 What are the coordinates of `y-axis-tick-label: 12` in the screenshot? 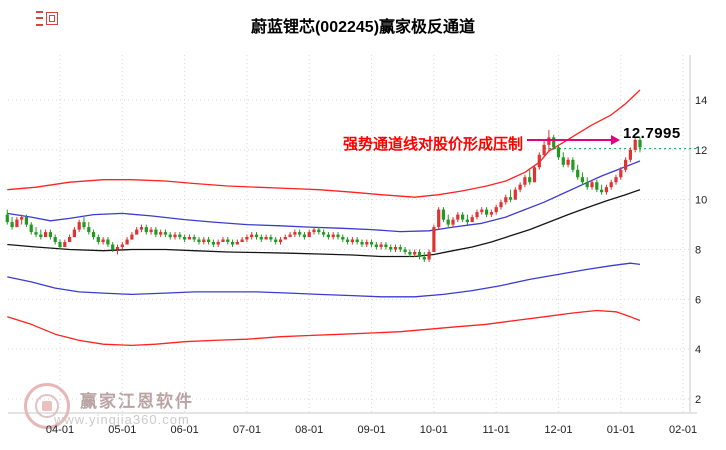 It's located at (701, 151).